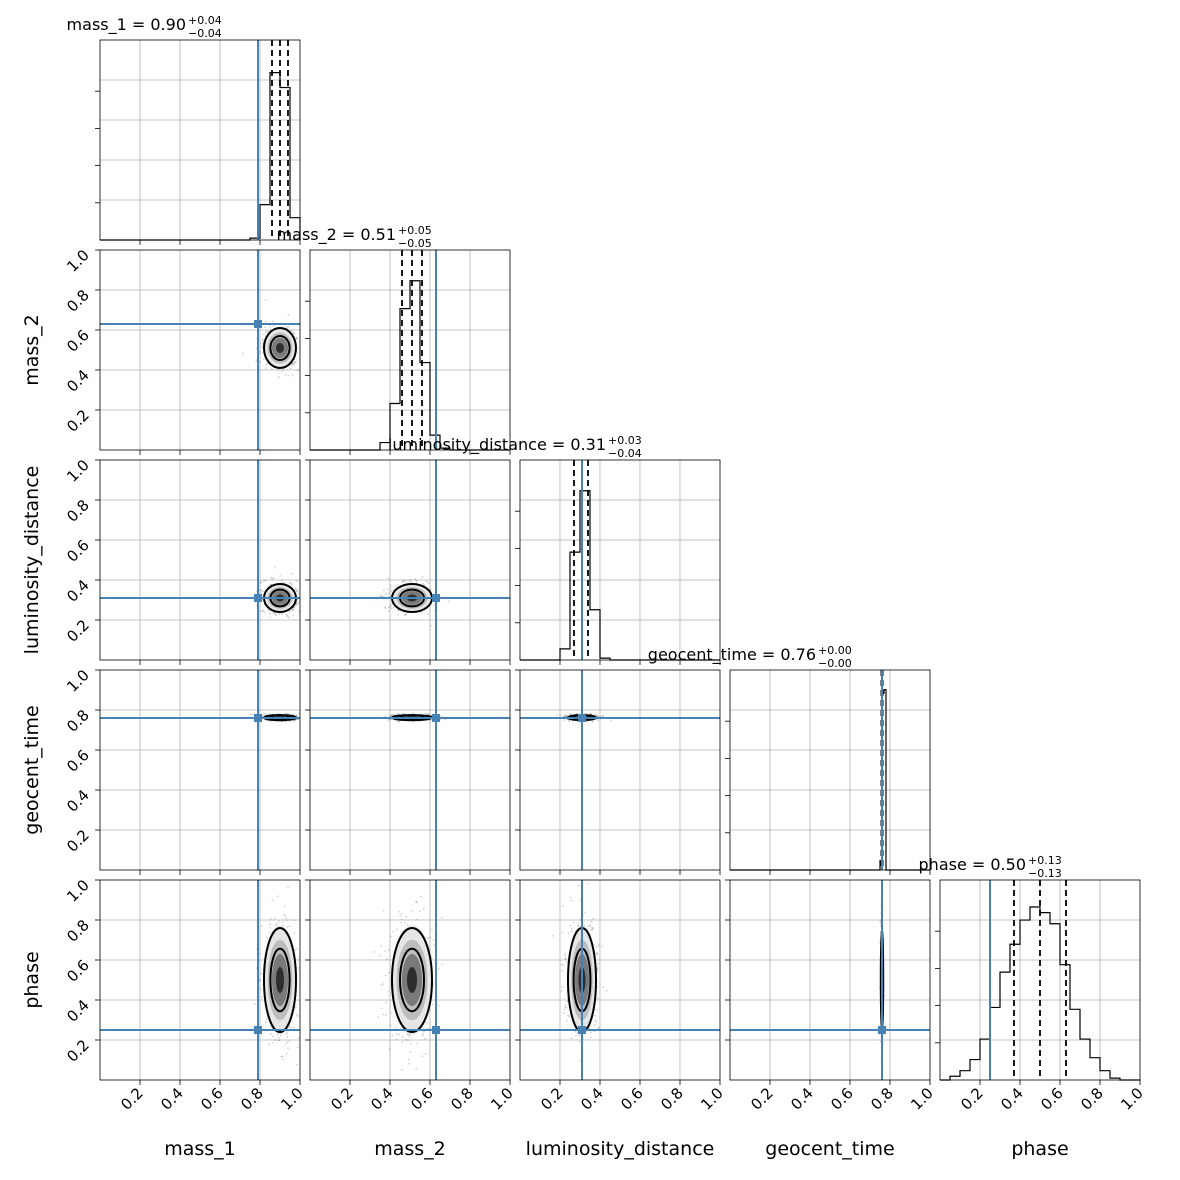 The image size is (1180, 1180). Describe the element at coordinates (415, 243) in the screenshot. I see `title-minus: −0.05` at that location.